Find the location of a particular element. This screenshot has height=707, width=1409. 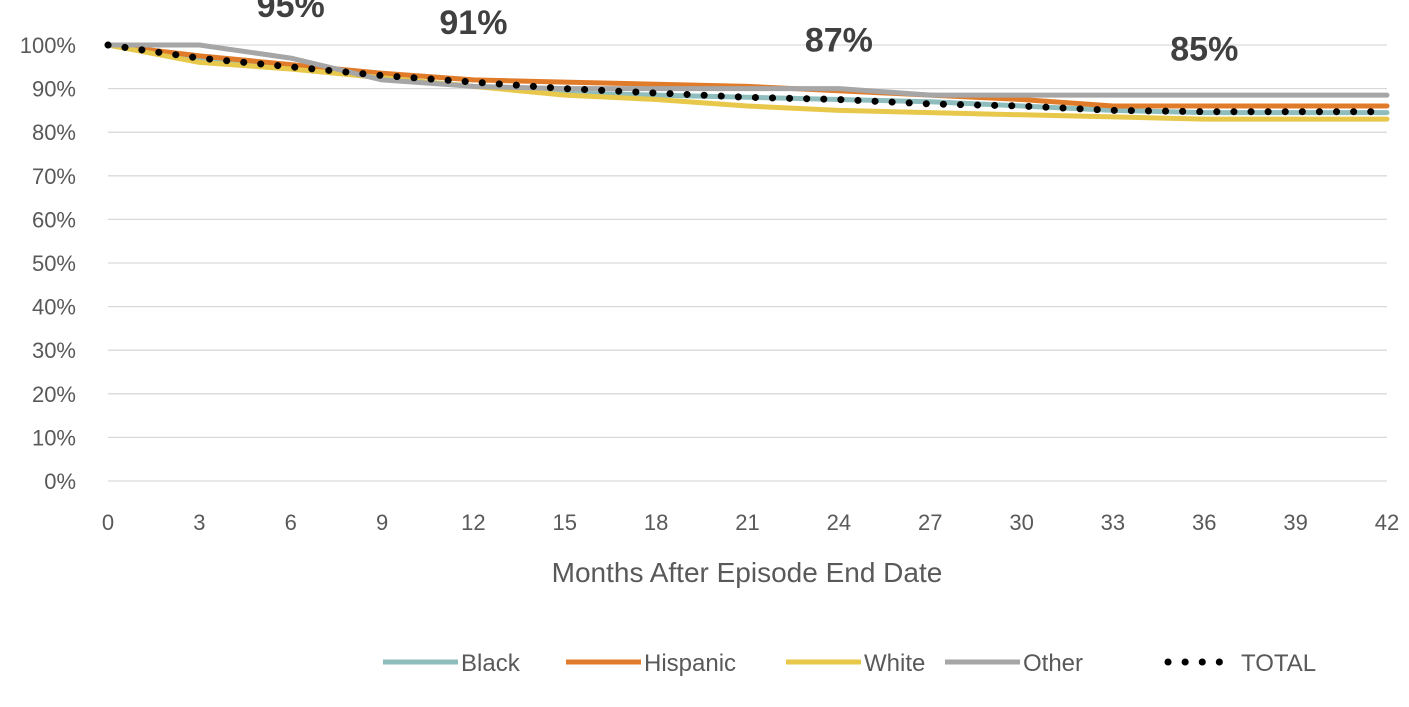

x-tick-label: 12 is located at coordinates (473, 522).